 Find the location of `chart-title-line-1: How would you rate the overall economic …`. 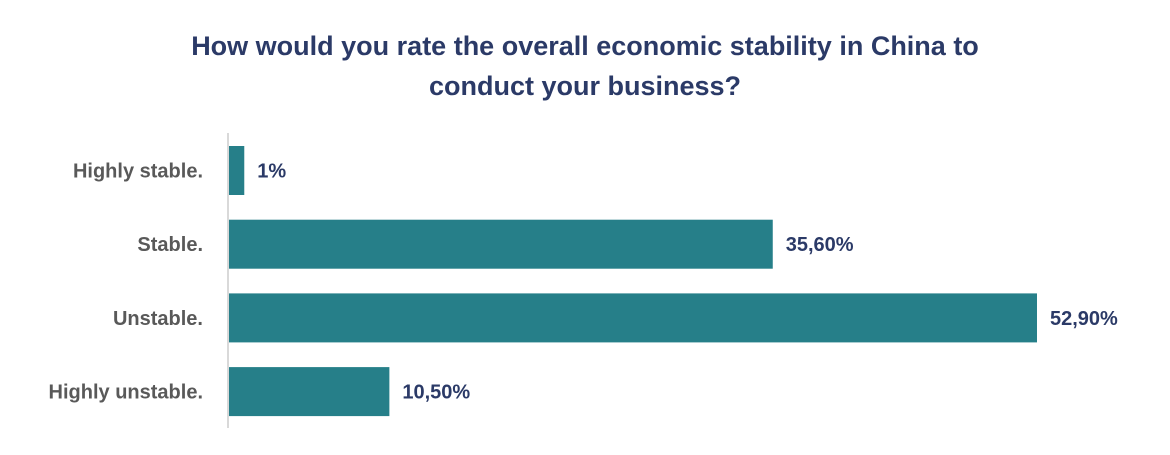

chart-title-line-1: How would you rate the overall economic … is located at coordinates (585, 46).